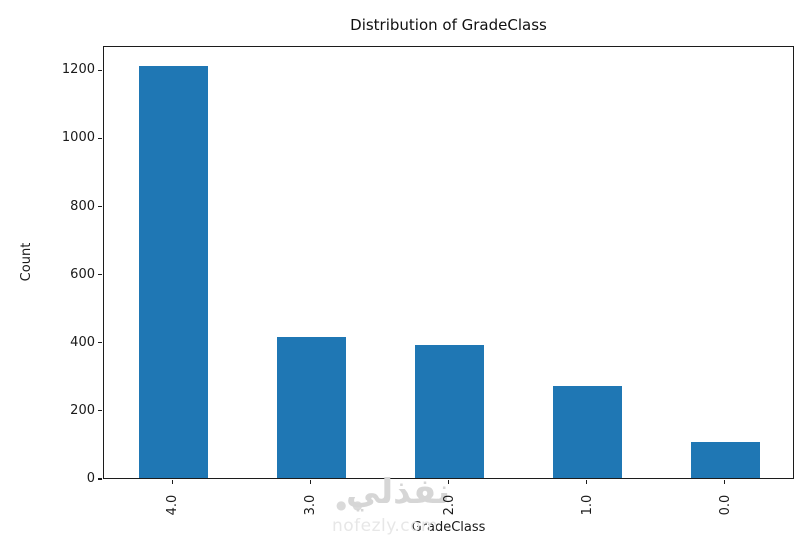 The width and height of the screenshot is (811, 545). What do you see at coordinates (449, 411) in the screenshot?
I see `bar-2.0` at bounding box center [449, 411].